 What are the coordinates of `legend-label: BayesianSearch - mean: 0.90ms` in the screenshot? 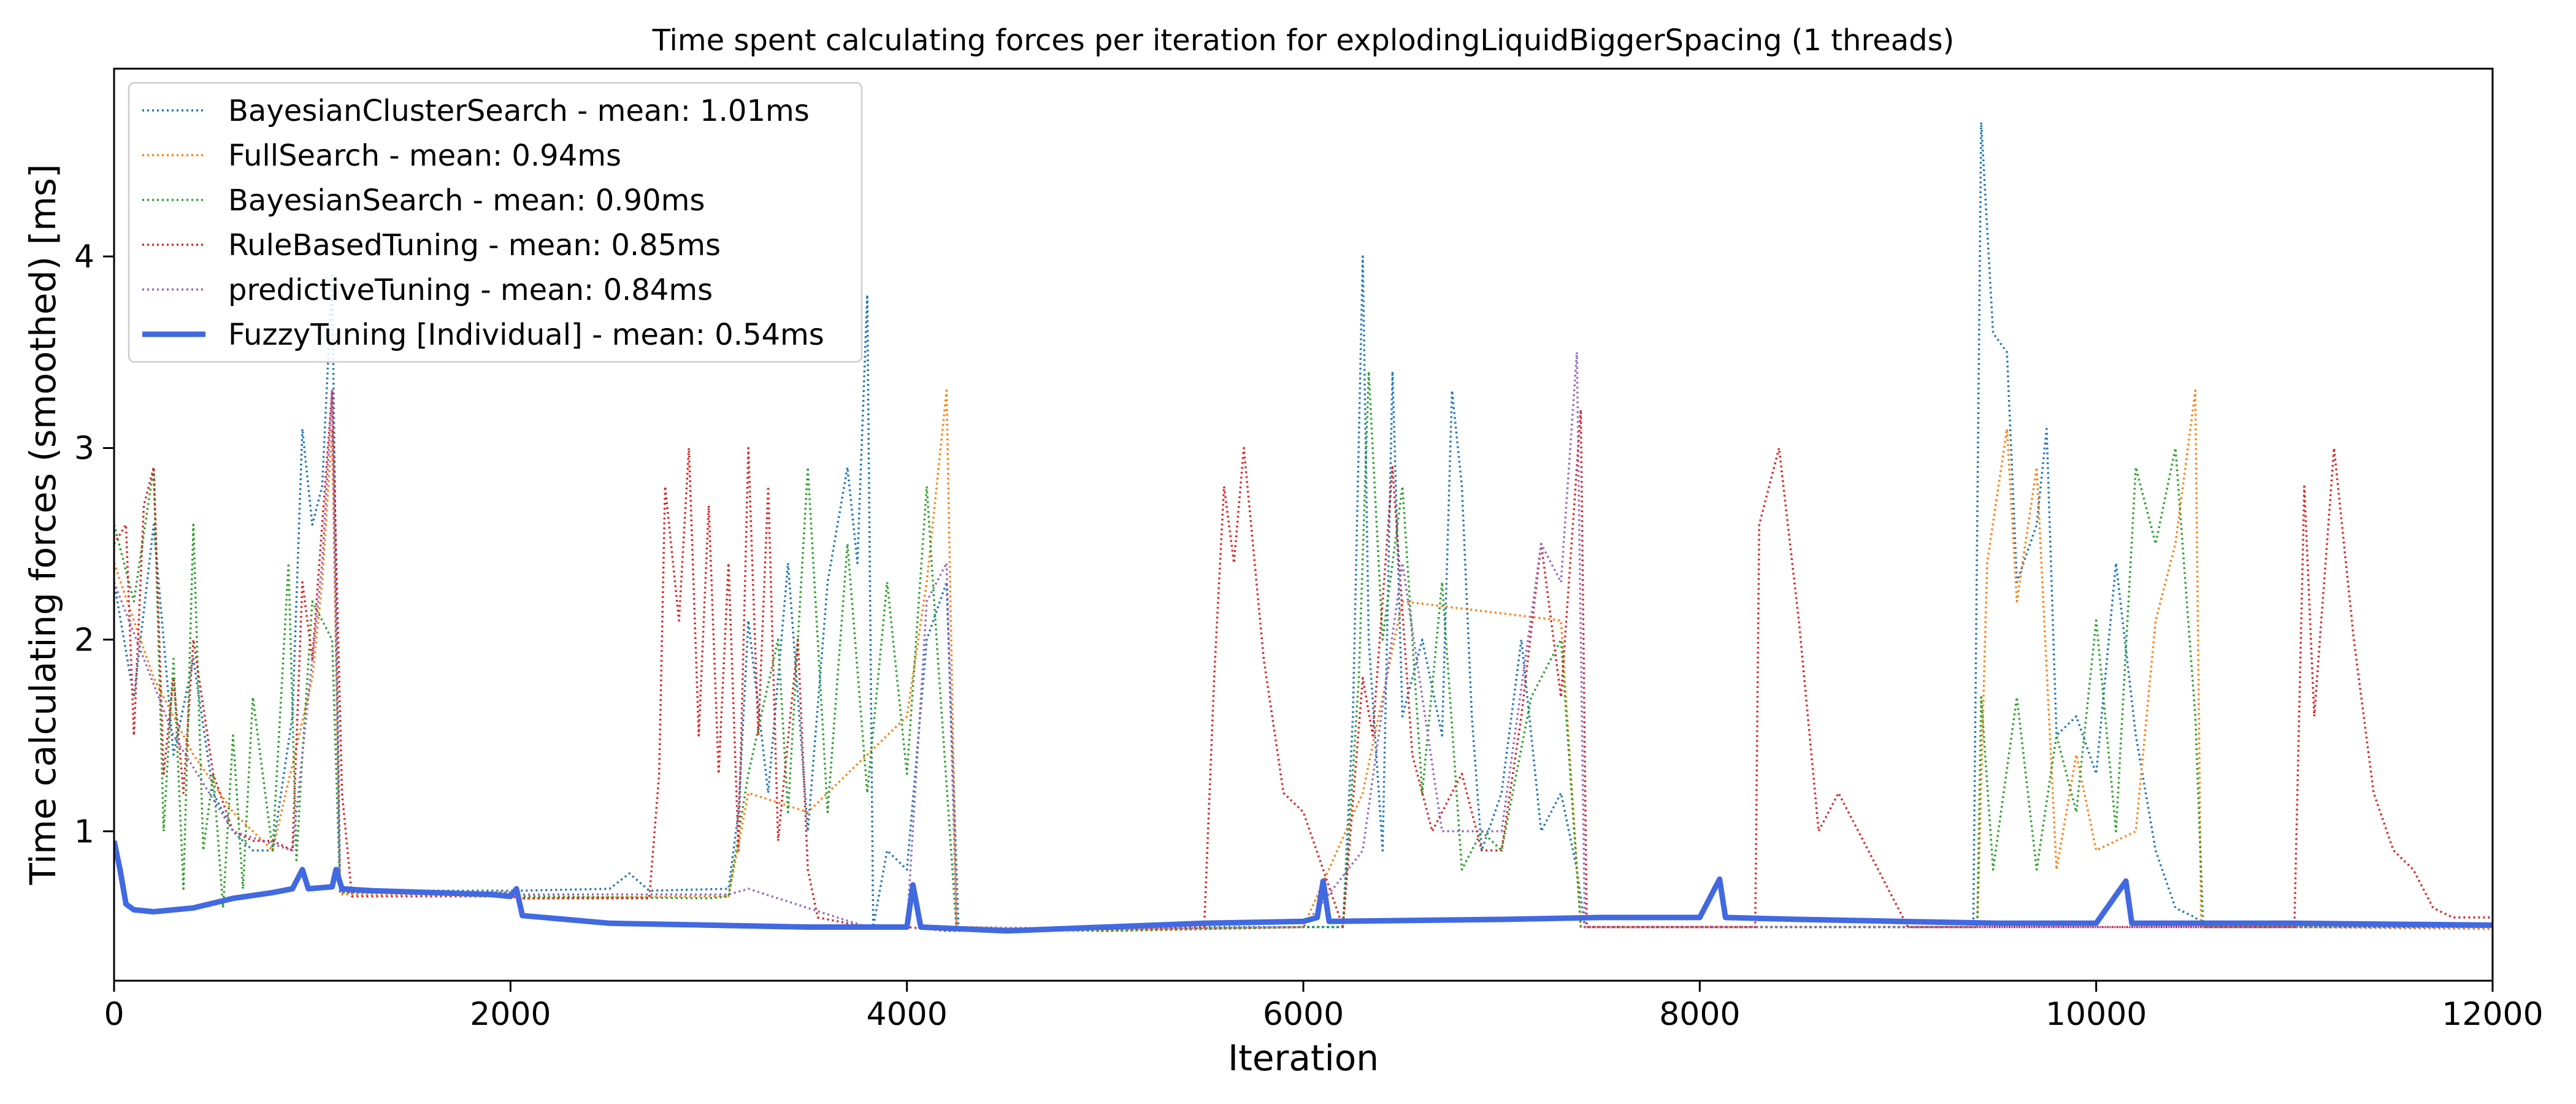 It's located at (466, 200).